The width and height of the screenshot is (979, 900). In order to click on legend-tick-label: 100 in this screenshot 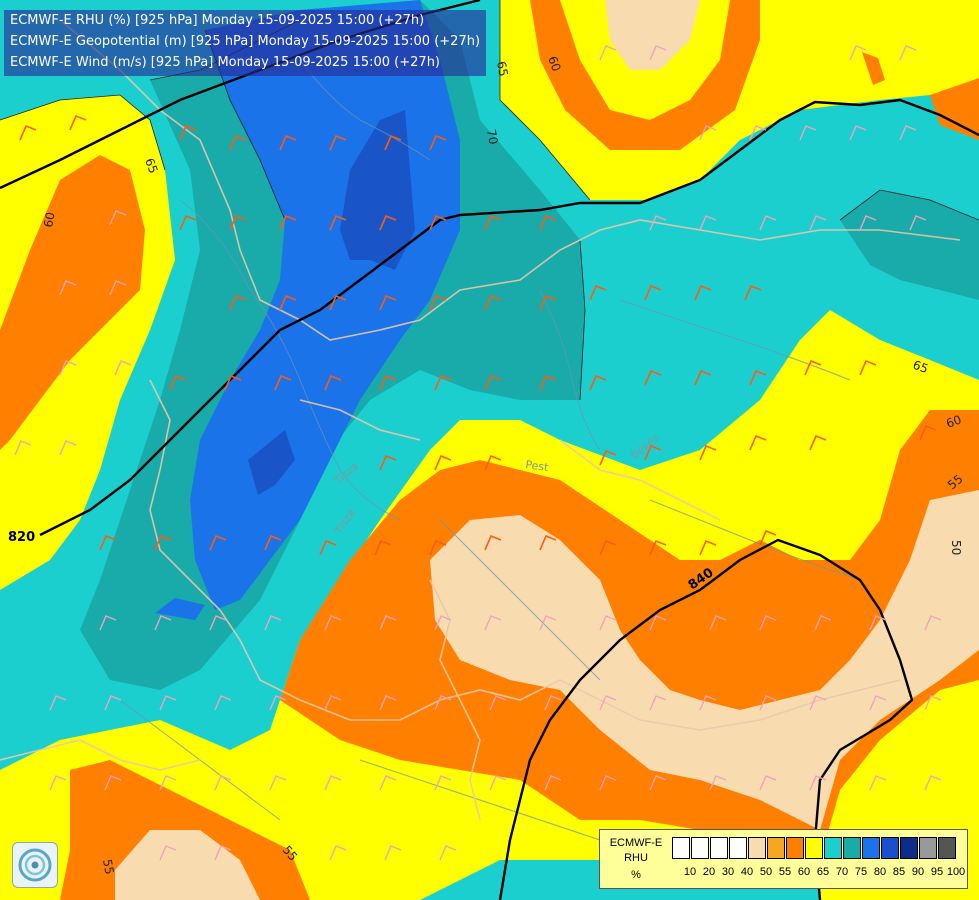, I will do `click(956, 872)`.